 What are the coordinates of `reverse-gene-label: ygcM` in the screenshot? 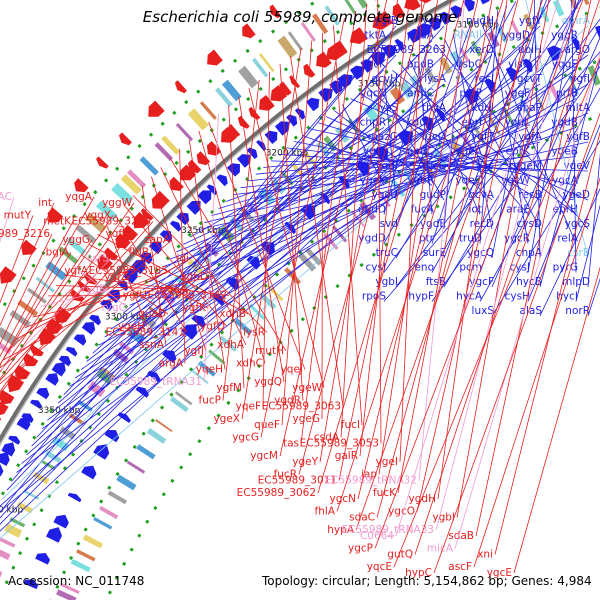 It's located at (264, 456).